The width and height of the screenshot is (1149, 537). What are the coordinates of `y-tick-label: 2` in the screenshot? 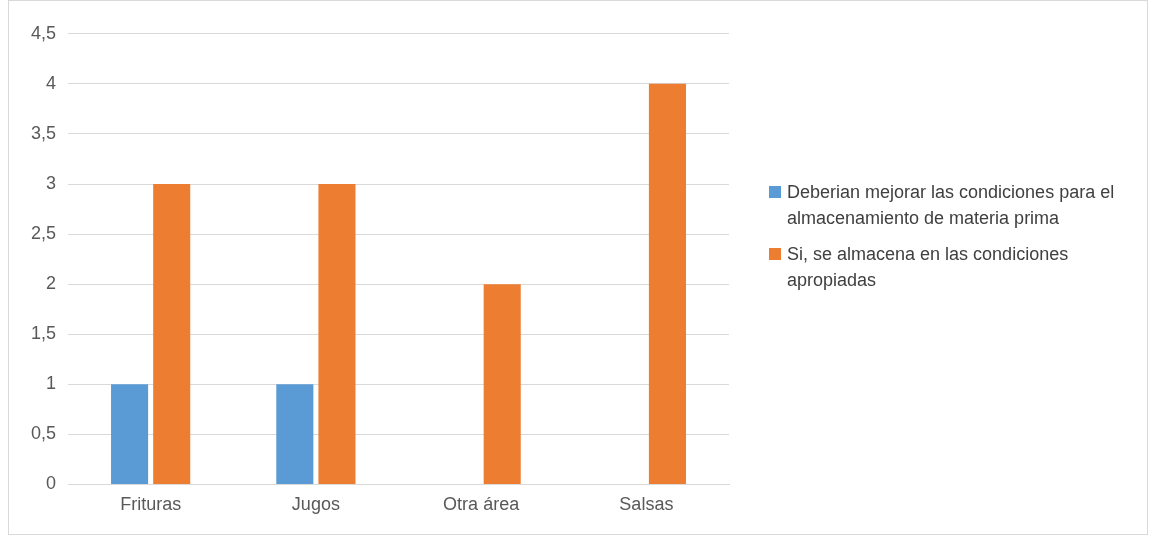 It's located at (51, 283).